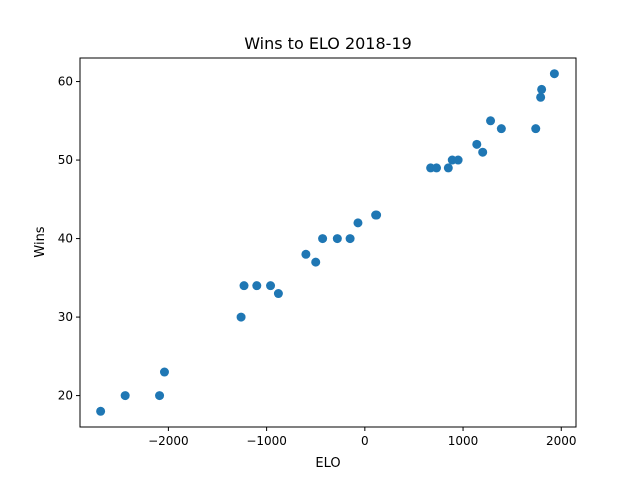 Image resolution: width=640 pixels, height=480 pixels. I want to click on x-tick-label: 1000, so click(463, 441).